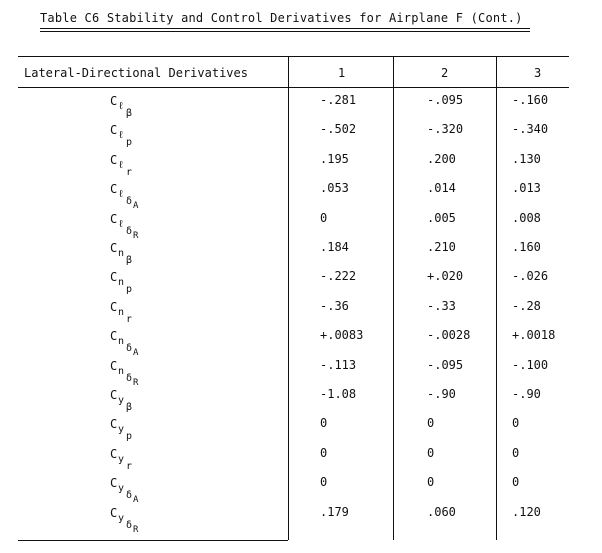 This screenshot has height=553, width=602. I want to click on value-cell-col-3: +.0018, so click(534, 335).